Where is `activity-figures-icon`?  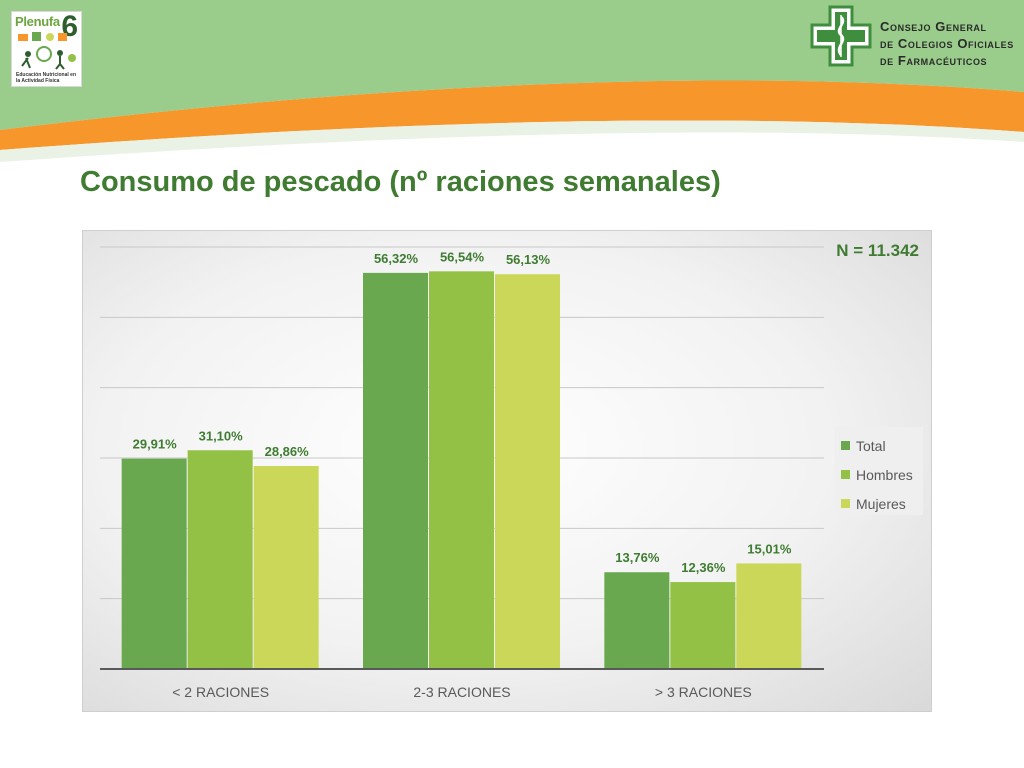
activity-figures-icon is located at coordinates (47, 51).